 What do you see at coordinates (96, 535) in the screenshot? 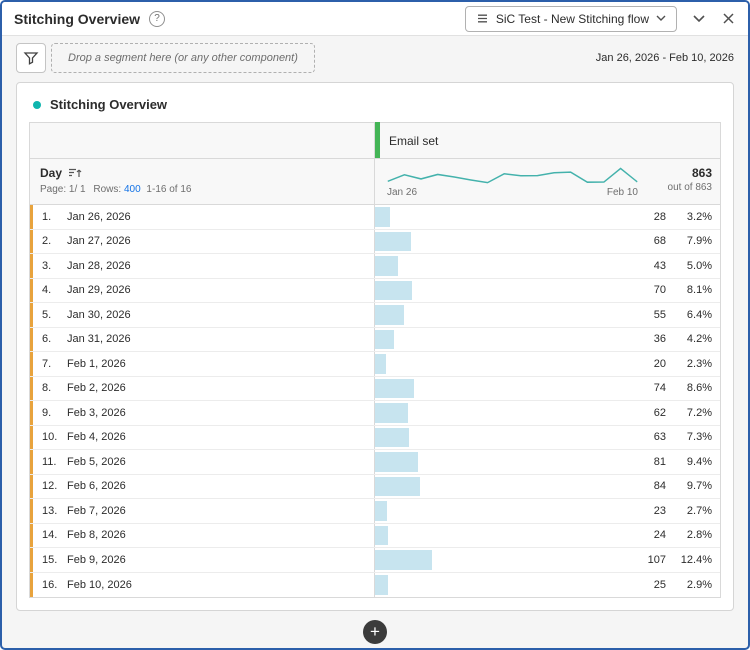
I see `row-date: Feb 8, 2026` at bounding box center [96, 535].